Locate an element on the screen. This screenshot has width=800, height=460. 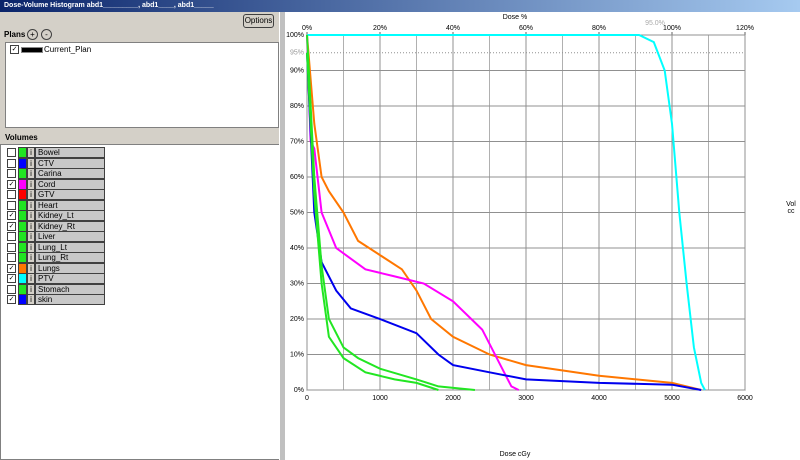
x-tick-label: 6000 is located at coordinates (745, 398).